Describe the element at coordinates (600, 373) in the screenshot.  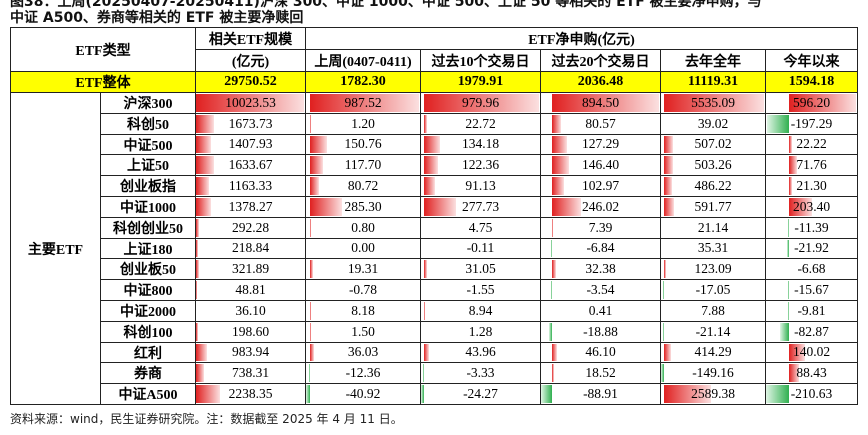
I see `cell-text: 18.52` at that location.